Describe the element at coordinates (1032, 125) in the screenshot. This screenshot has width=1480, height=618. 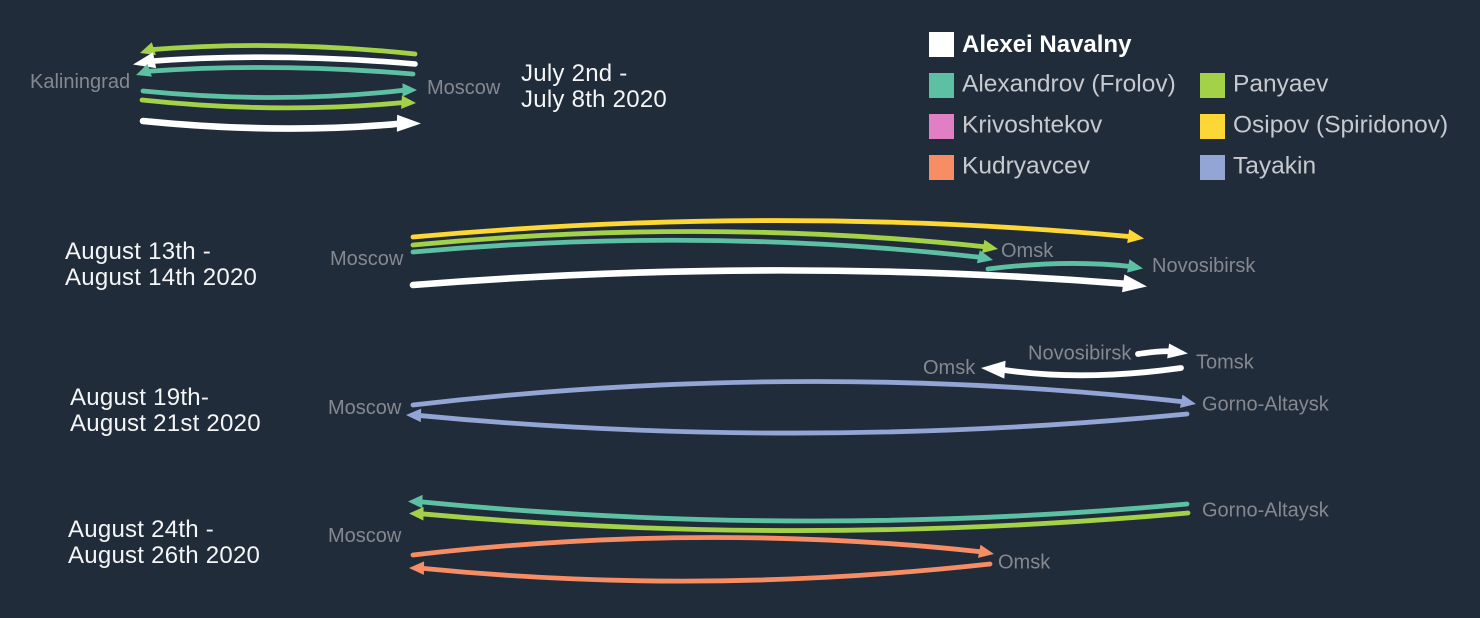
I see `svg-text: Krivoshtekov` at that location.